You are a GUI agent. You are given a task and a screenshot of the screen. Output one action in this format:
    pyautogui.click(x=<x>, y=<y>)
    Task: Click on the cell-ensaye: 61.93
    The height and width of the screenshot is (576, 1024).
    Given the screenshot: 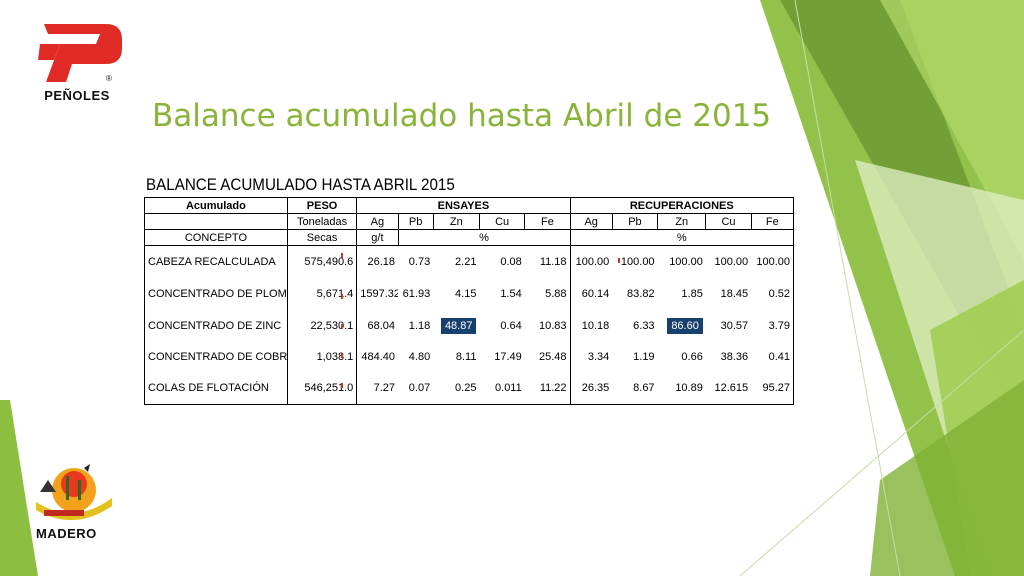 What is the action you would take?
    pyautogui.click(x=416, y=294)
    